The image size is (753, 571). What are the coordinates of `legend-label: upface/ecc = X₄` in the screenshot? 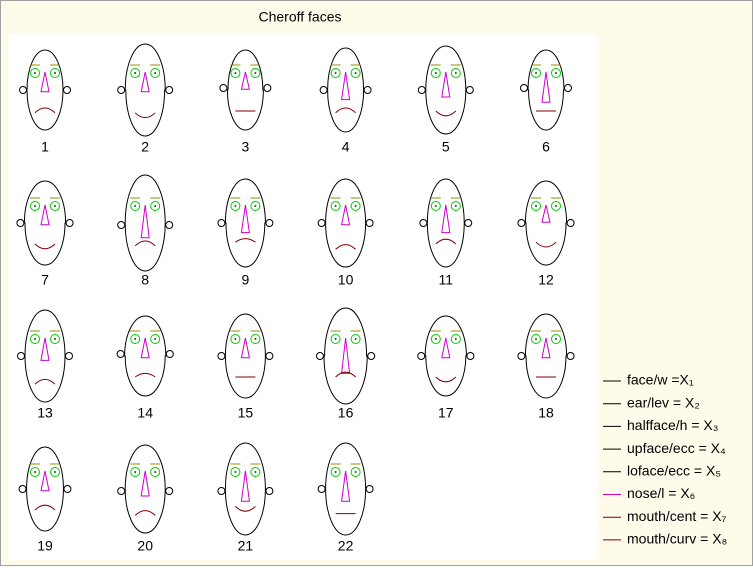 It's located at (676, 448).